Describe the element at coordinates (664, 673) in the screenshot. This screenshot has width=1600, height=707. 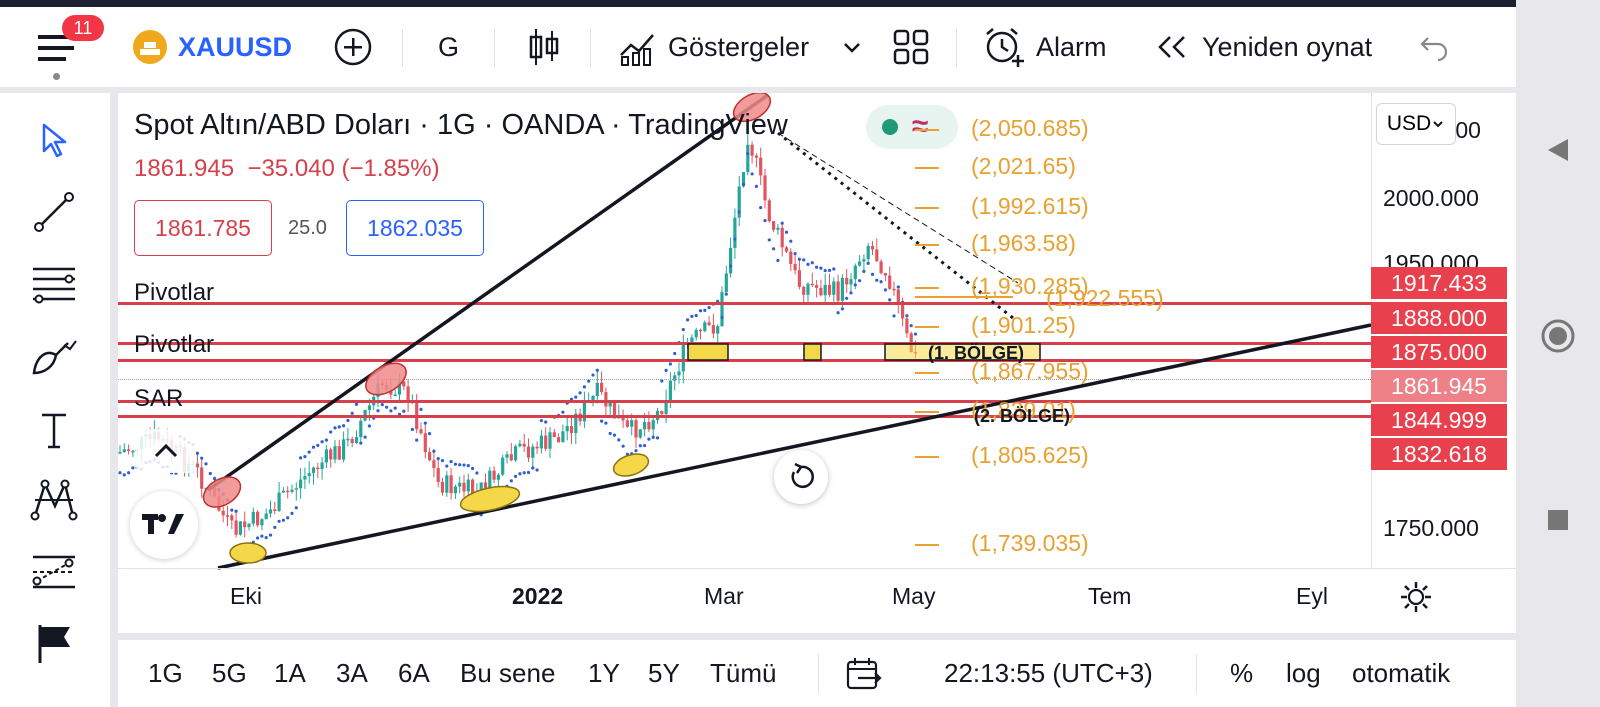
I see `range-5Y: 5Y` at that location.